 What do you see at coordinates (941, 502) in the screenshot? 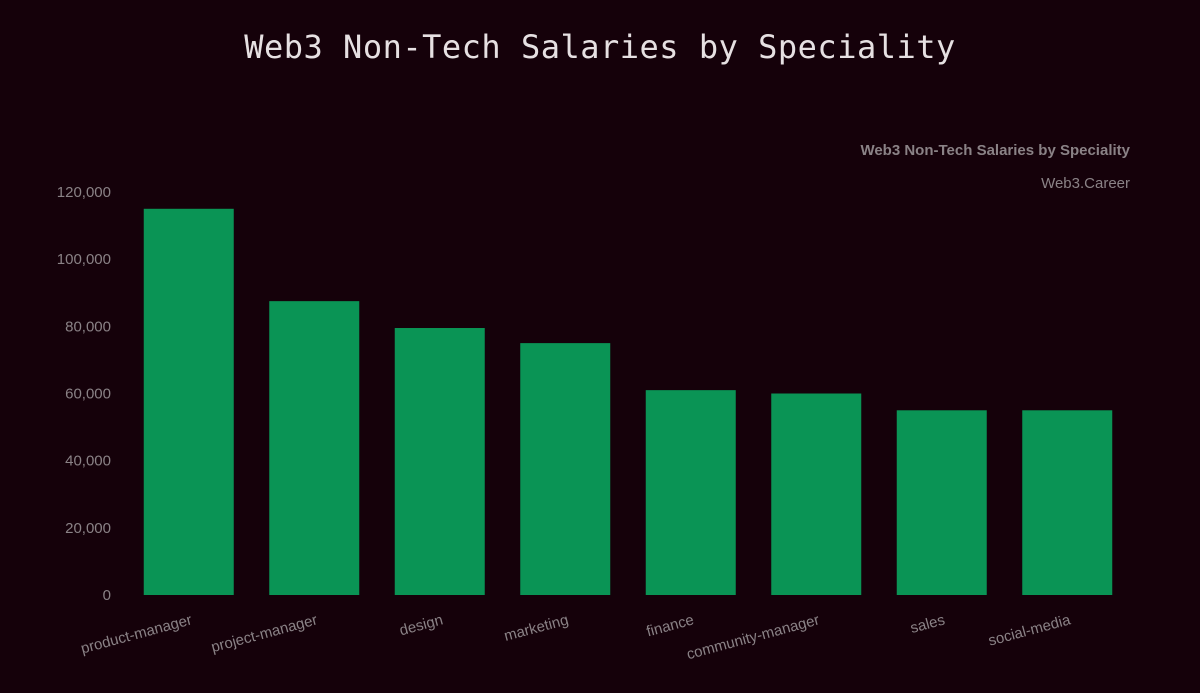
I see `bar-sales` at bounding box center [941, 502].